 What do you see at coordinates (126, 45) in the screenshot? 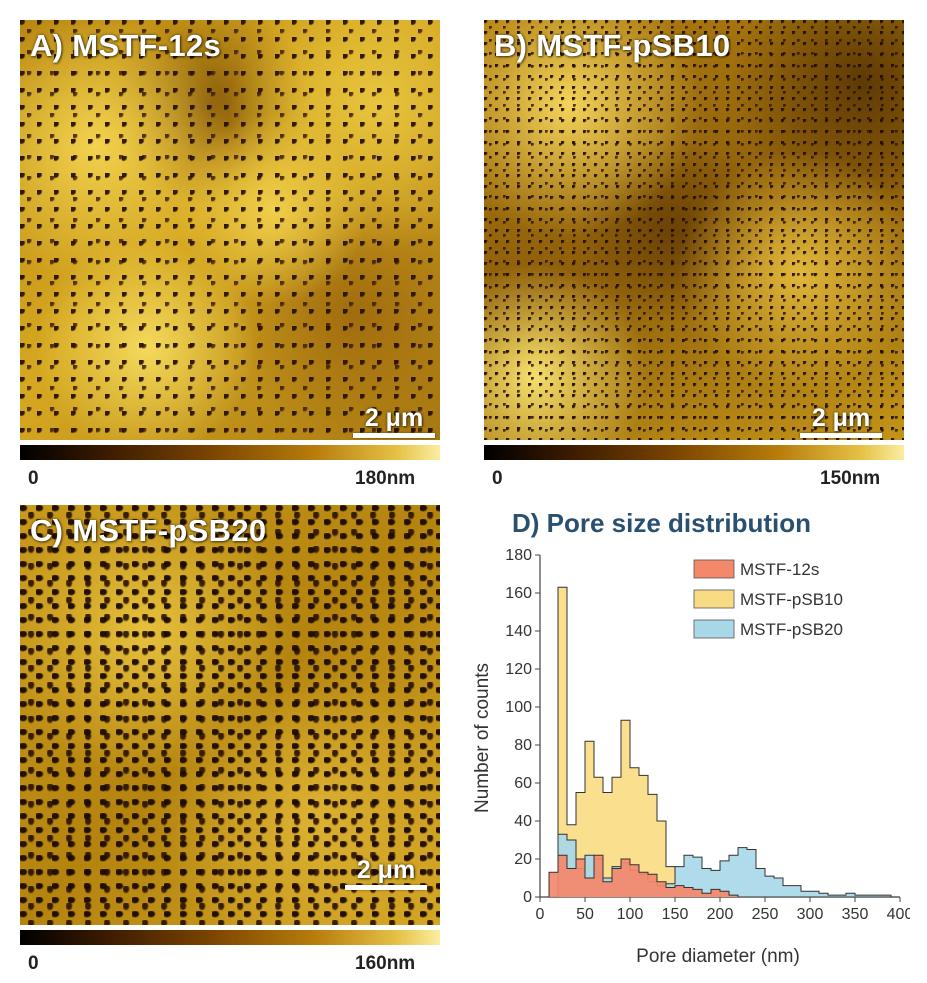
I see `panel-a-label: A) MSTF-12s` at bounding box center [126, 45].